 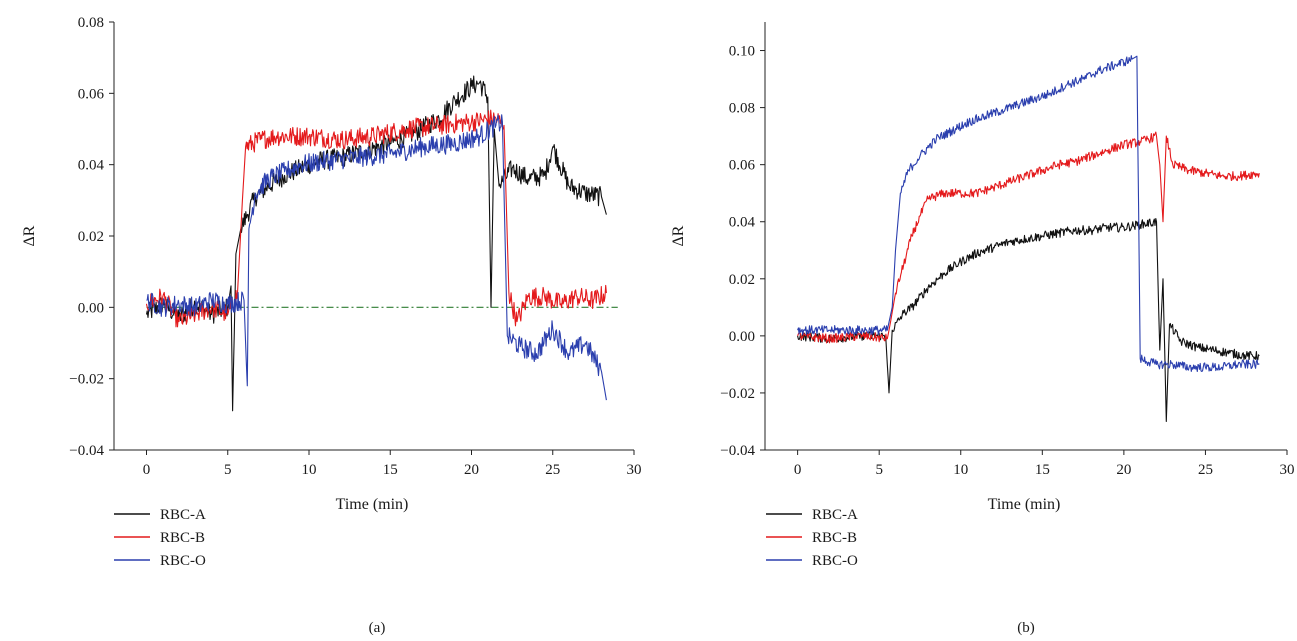 What do you see at coordinates (1028, 320) in the screenshot?
I see `series-line-rbc-a` at bounding box center [1028, 320].